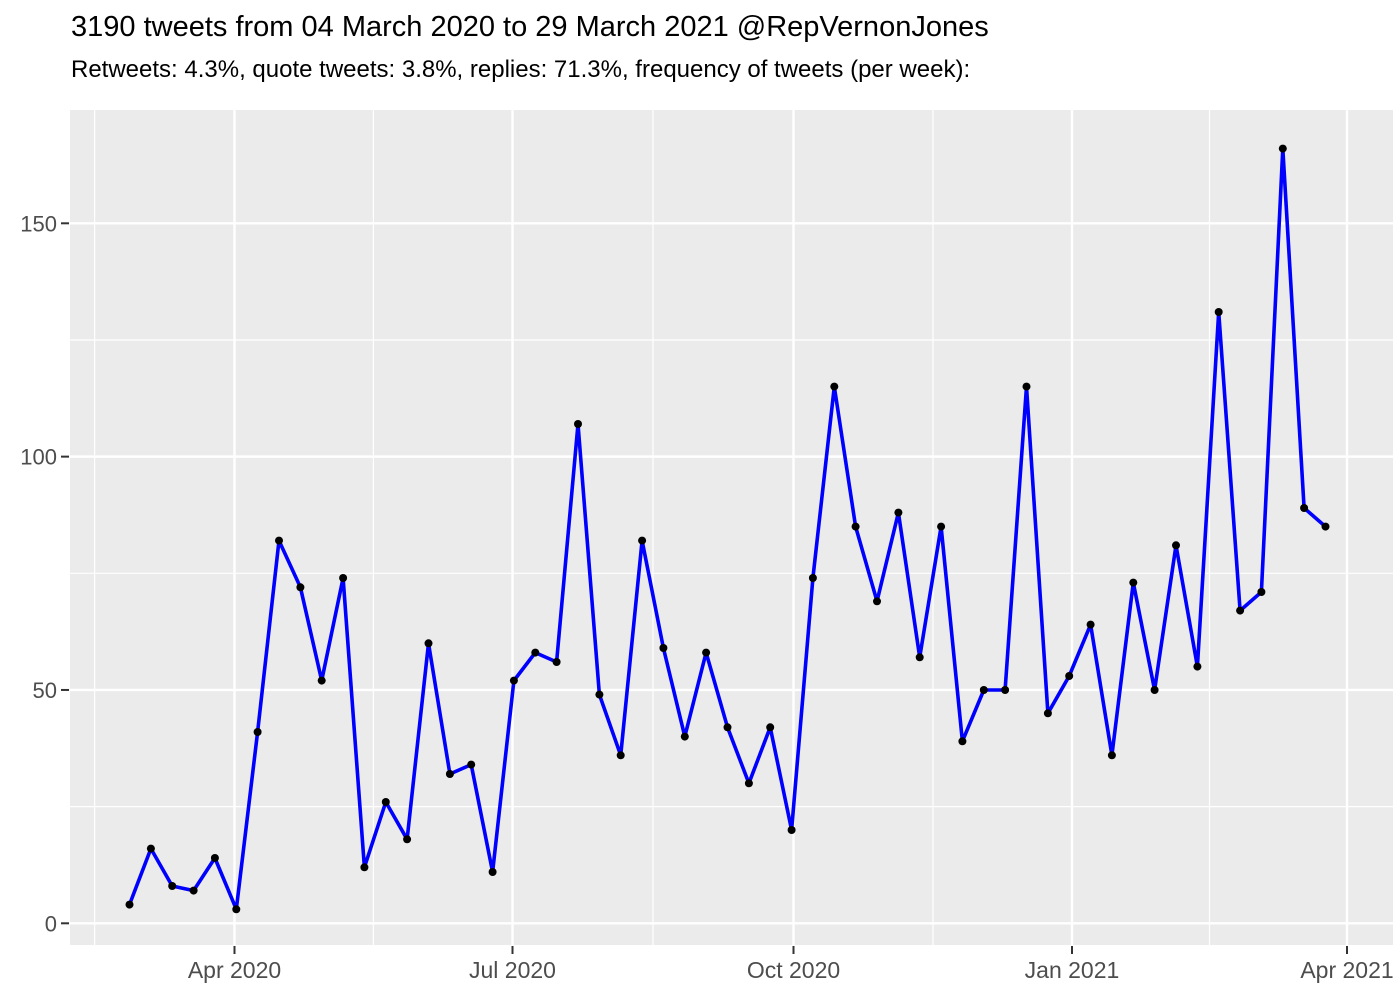 The width and height of the screenshot is (1400, 1000). I want to click on x-axis-tick-label: Jul 2020, so click(512, 970).